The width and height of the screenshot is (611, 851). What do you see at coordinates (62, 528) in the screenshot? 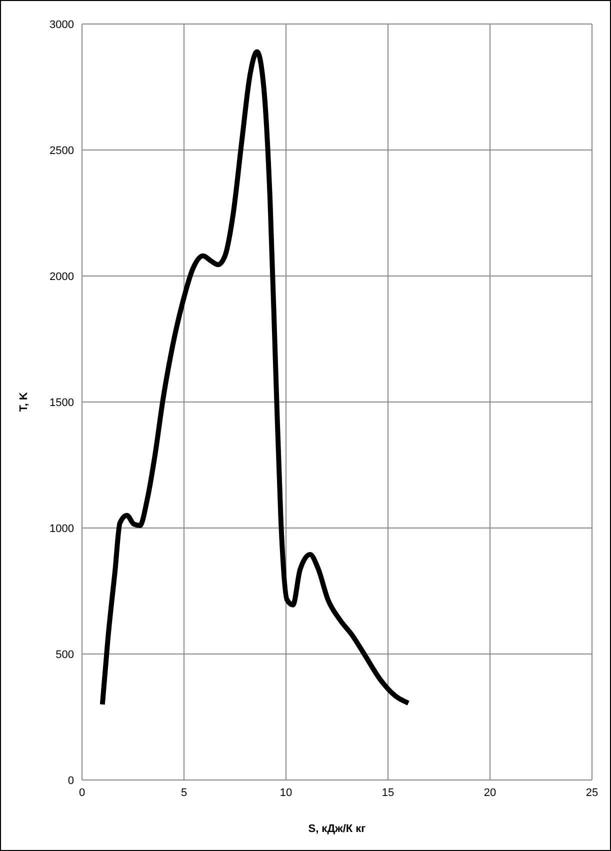
I see `y-tick-label: 1000` at bounding box center [62, 528].